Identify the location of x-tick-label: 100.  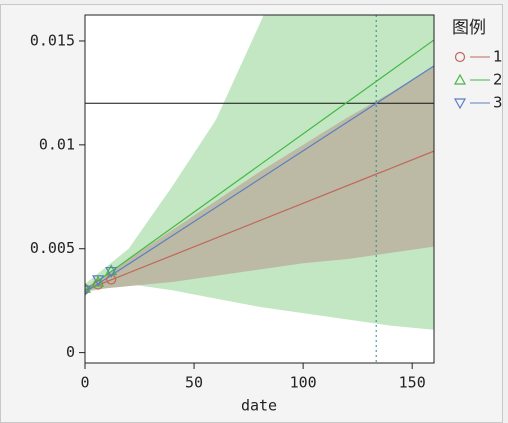
(303, 383).